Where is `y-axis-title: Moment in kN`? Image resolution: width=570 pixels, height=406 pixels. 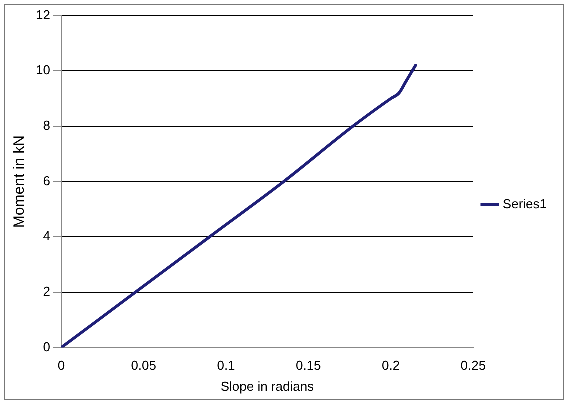 y-axis-title: Moment in kN is located at coordinates (19, 182).